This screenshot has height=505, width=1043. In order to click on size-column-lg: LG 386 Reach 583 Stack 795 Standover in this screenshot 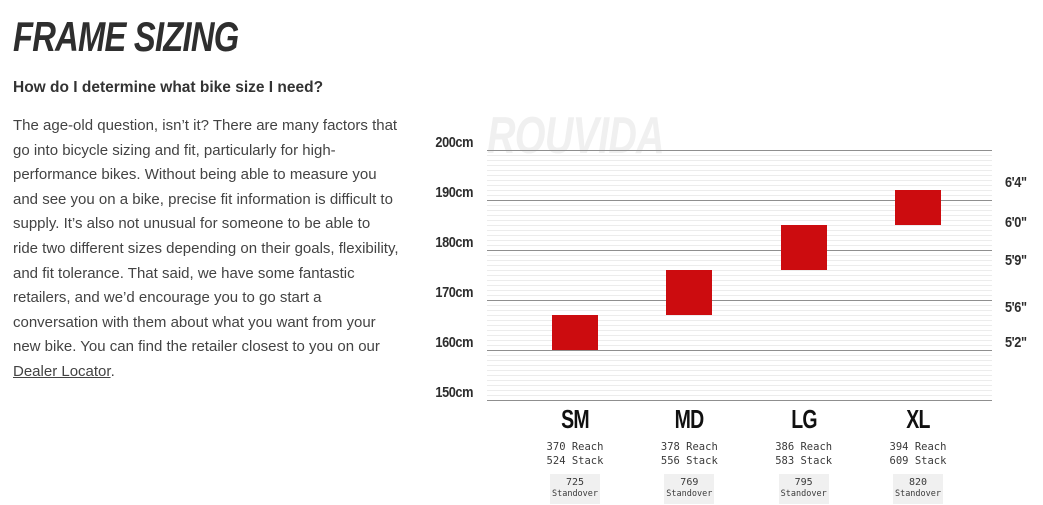, I will do `click(804, 454)`.